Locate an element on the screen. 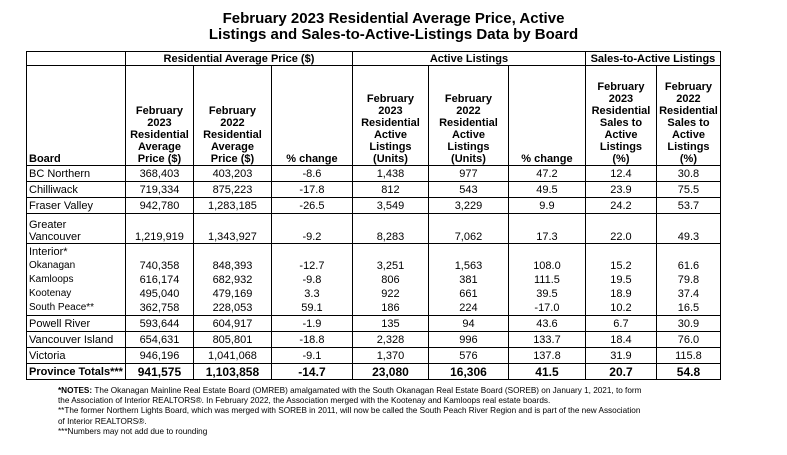 The height and width of the screenshot is (455, 787). ratio-2023-cell: 31.9 is located at coordinates (620, 355).